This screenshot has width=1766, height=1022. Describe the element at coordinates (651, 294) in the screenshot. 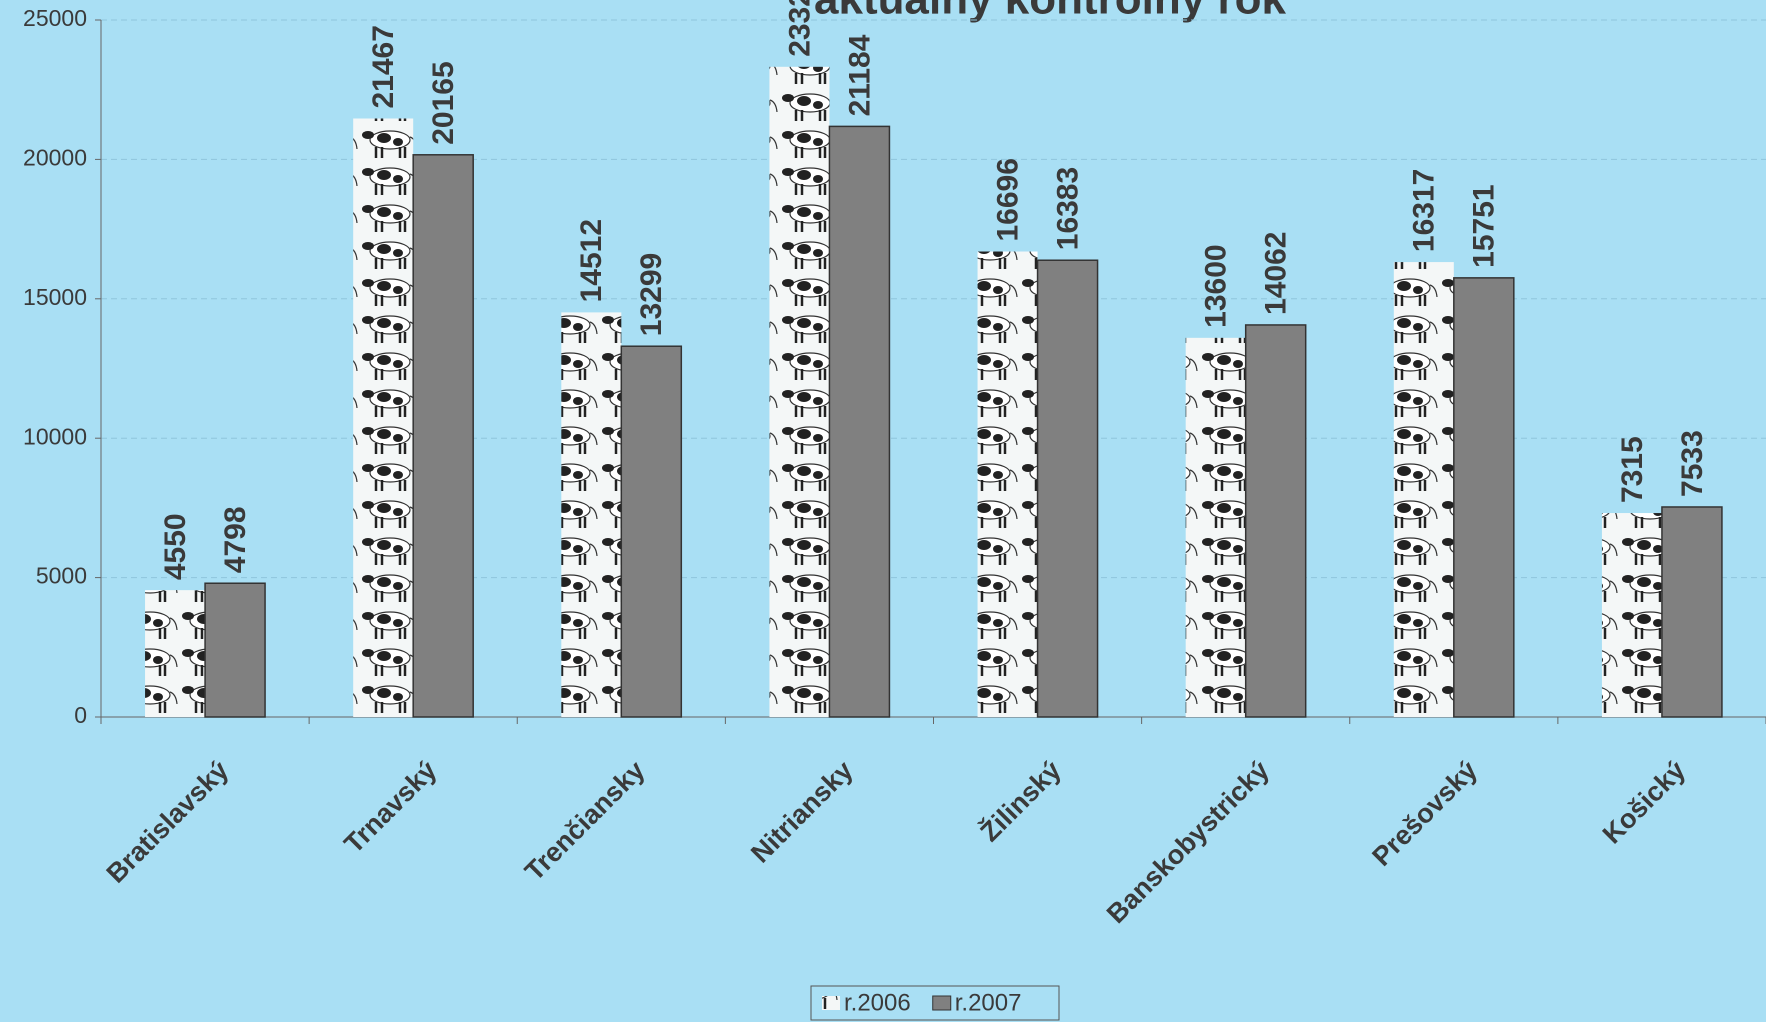

I see `value-label: 13299` at that location.